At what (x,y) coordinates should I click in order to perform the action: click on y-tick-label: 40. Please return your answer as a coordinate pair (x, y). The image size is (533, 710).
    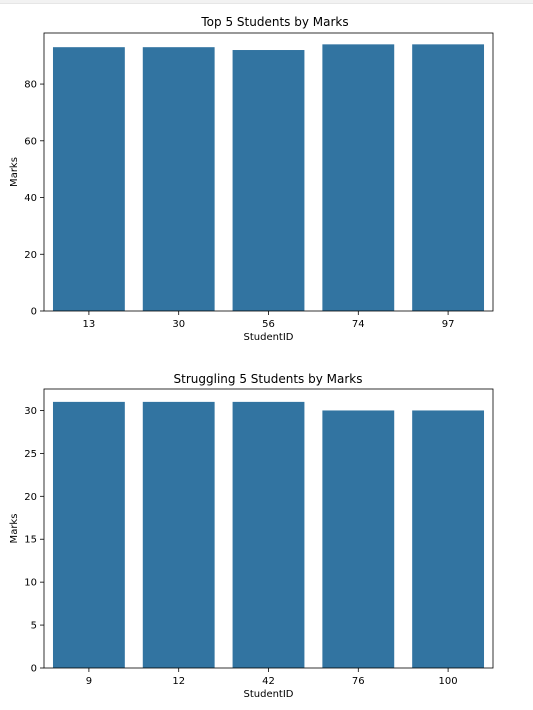
    Looking at the image, I should click on (30, 198).